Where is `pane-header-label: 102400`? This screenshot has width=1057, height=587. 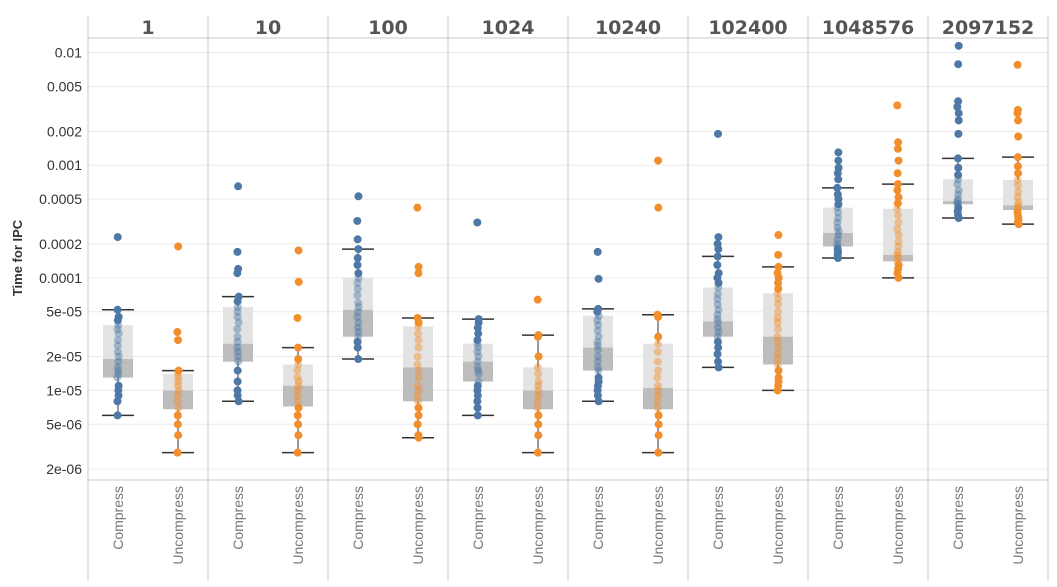
pane-header-label: 102400 is located at coordinates (747, 28).